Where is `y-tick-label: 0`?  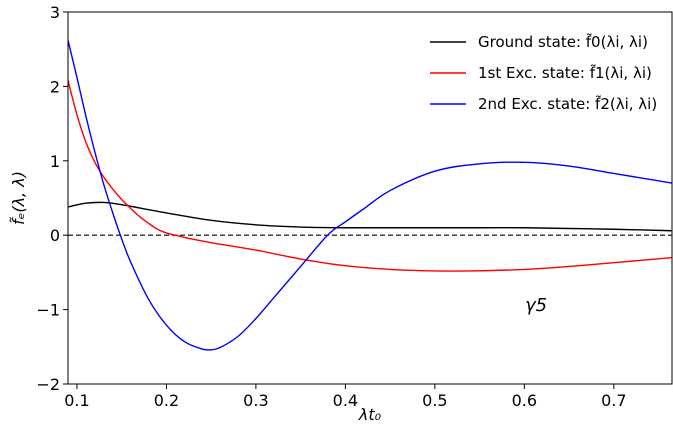
y-tick-label: 0 is located at coordinates (55, 235).